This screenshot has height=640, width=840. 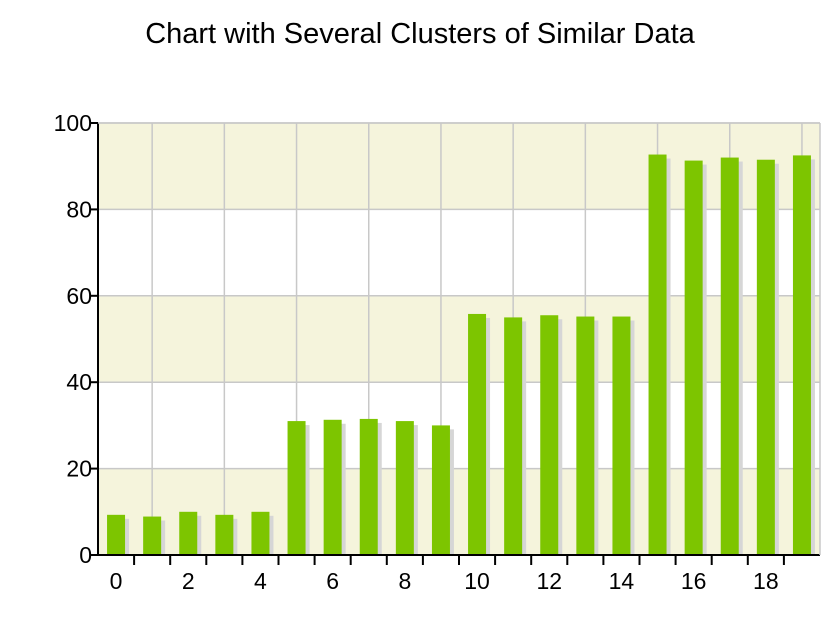 What do you see at coordinates (622, 581) in the screenshot?
I see `x-tick-label: 14` at bounding box center [622, 581].